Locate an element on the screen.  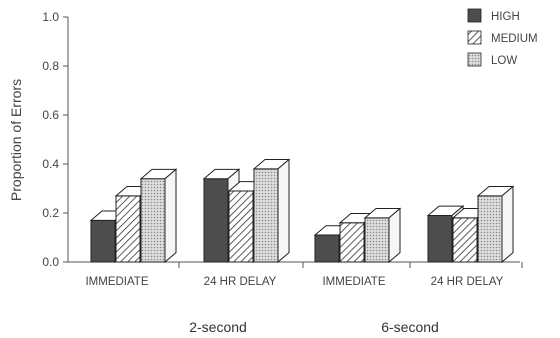
y-axis-label: Proportion of Errors is located at coordinates (16, 140).